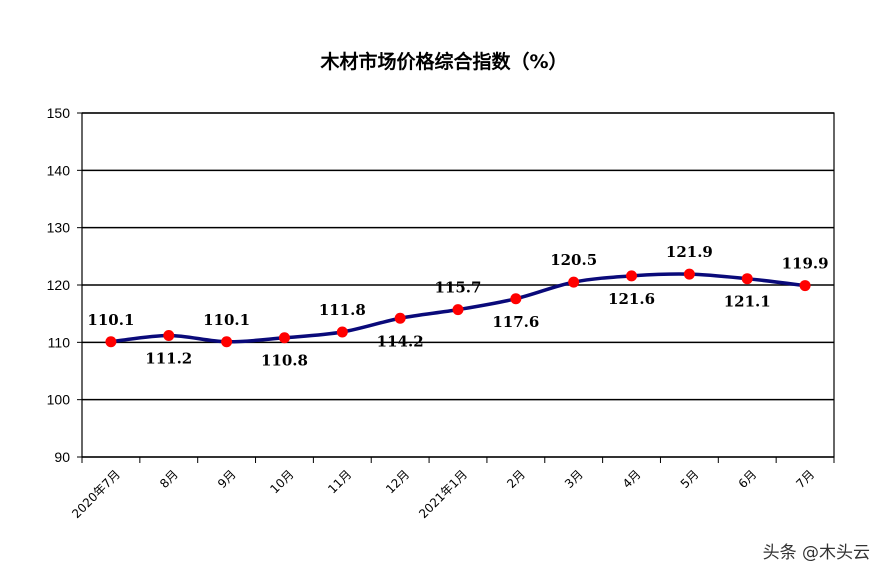 This screenshot has height=575, width=888. What do you see at coordinates (96, 494) in the screenshot?
I see `x-tick-label: 2020年7月` at bounding box center [96, 494].